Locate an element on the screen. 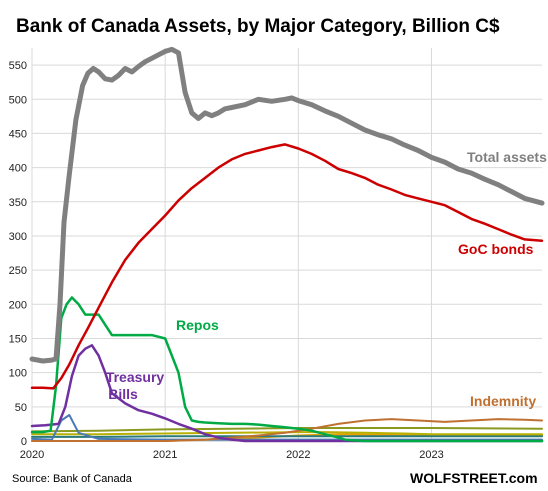 The height and width of the screenshot is (491, 548). label-goc-bonds: GoC bonds is located at coordinates (496, 249).